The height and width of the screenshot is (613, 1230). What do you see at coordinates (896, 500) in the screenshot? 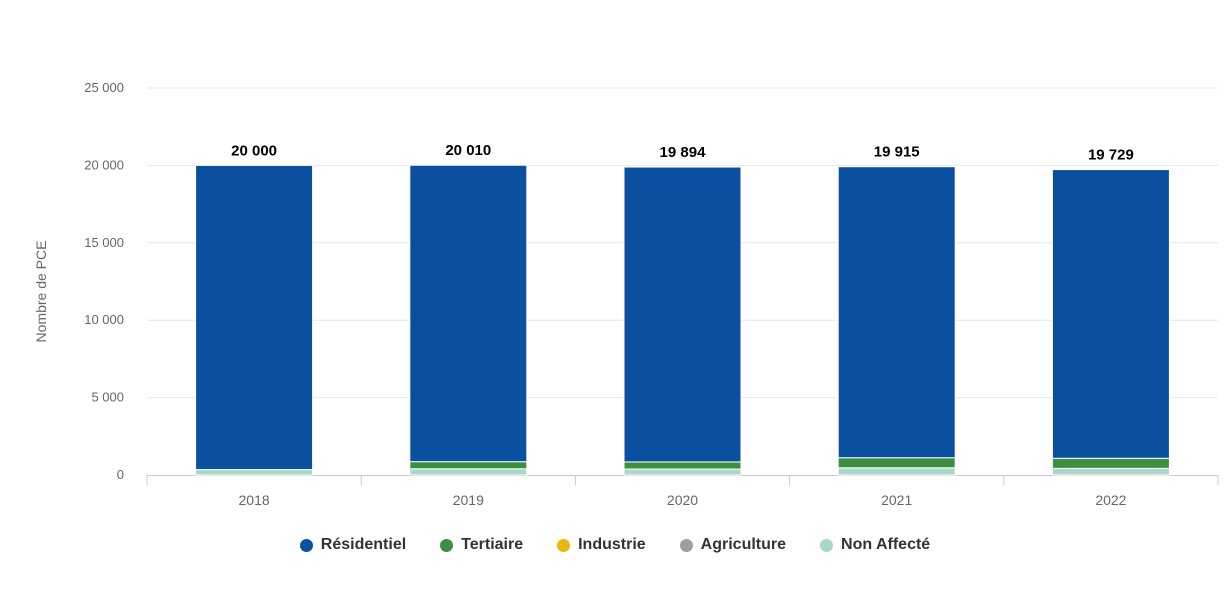
I see `x-tick-label: 2021` at bounding box center [896, 500].